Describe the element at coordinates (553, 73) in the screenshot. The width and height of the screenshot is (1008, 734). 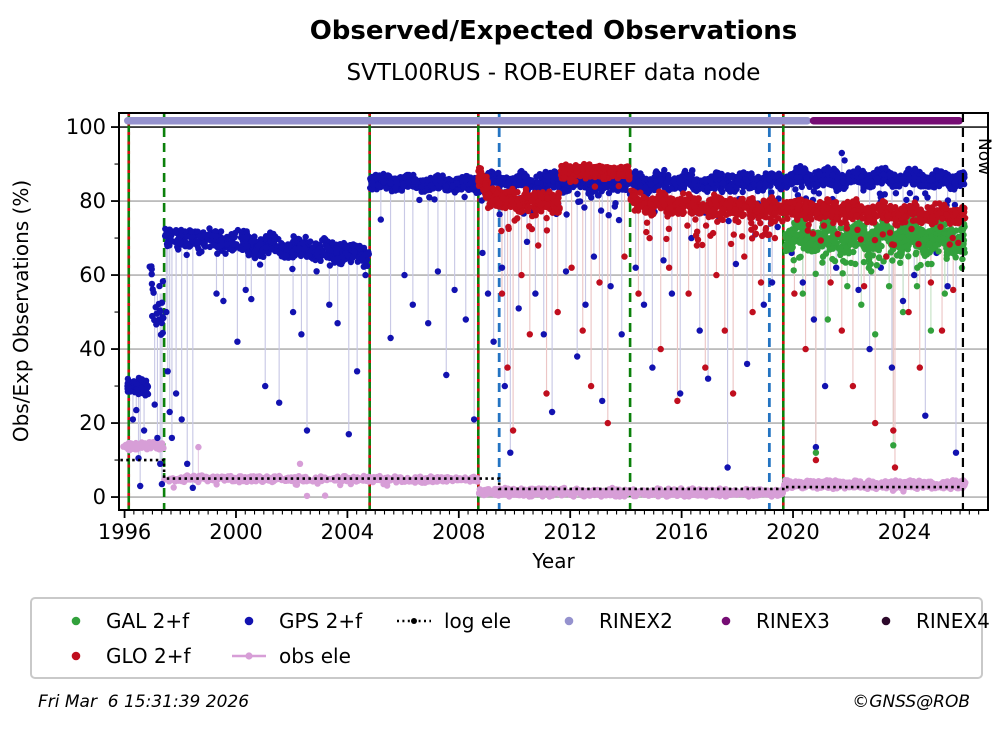
I see `page-subtitle: SVTL00RUS - ROB-EUREF data node` at that location.